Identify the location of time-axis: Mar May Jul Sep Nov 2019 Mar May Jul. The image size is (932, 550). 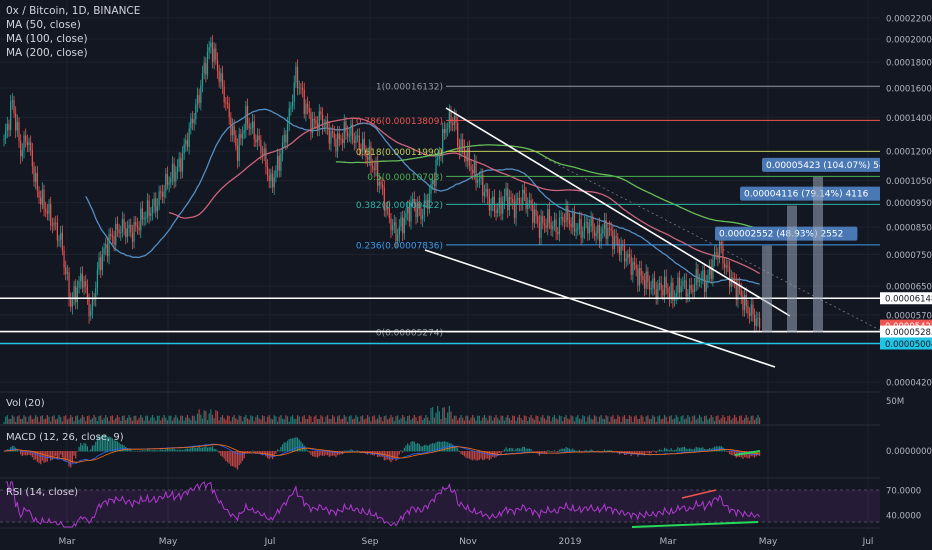
(466, 540).